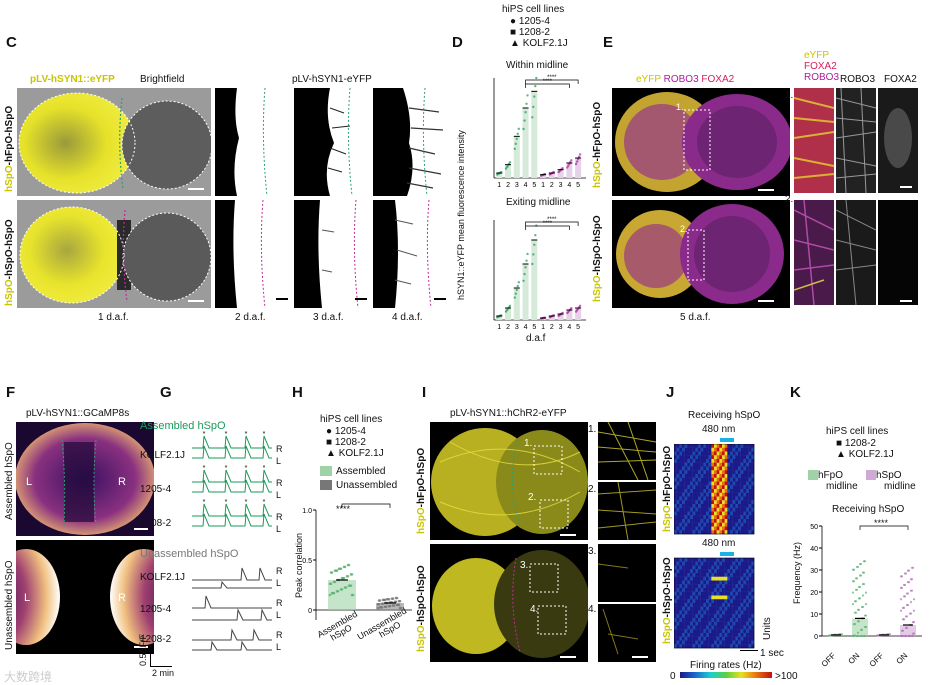  What do you see at coordinates (795, 392) in the screenshot?
I see `panel-label-k: K` at bounding box center [795, 392].